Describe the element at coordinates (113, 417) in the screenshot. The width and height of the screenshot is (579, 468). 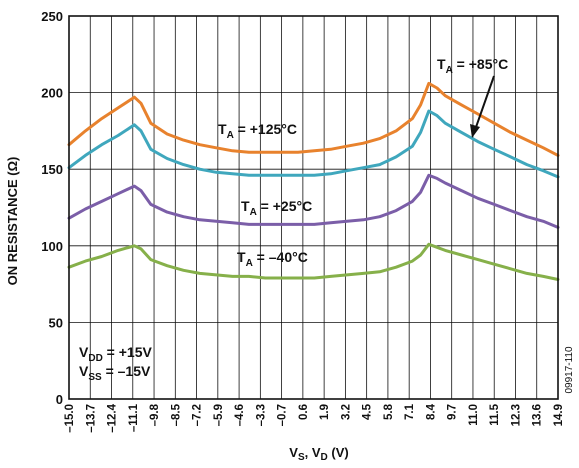
I see `x-tick-label: –12.4` at that location.